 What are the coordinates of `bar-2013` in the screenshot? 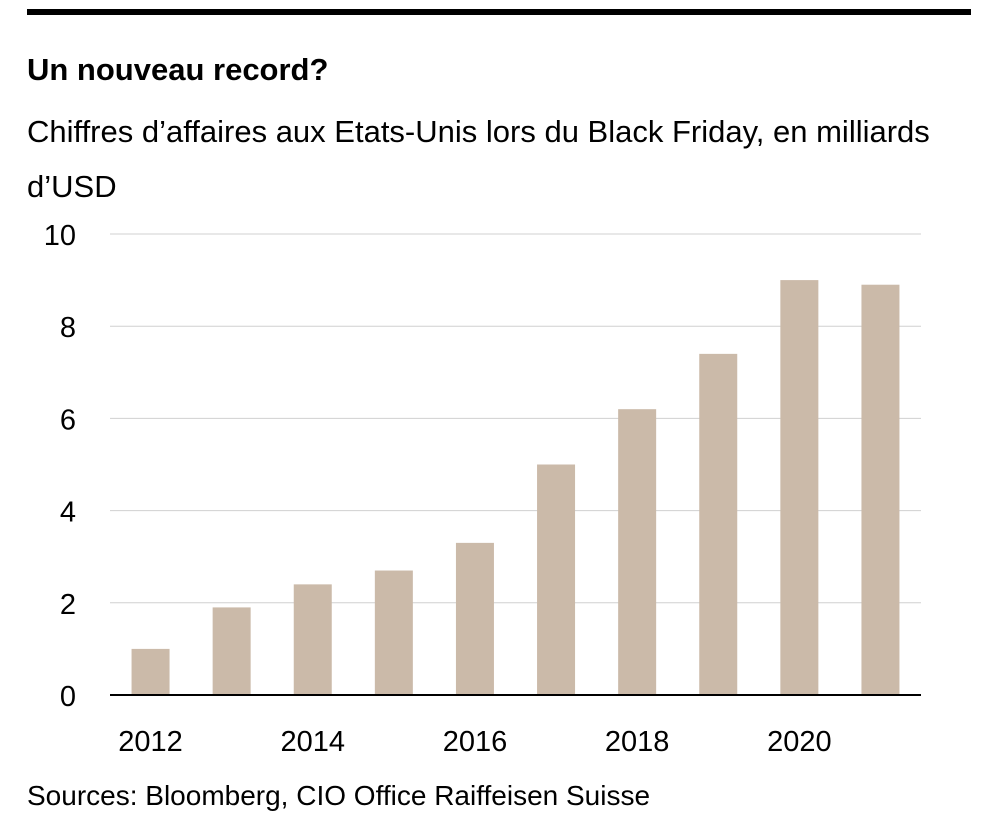 It's located at (231, 651).